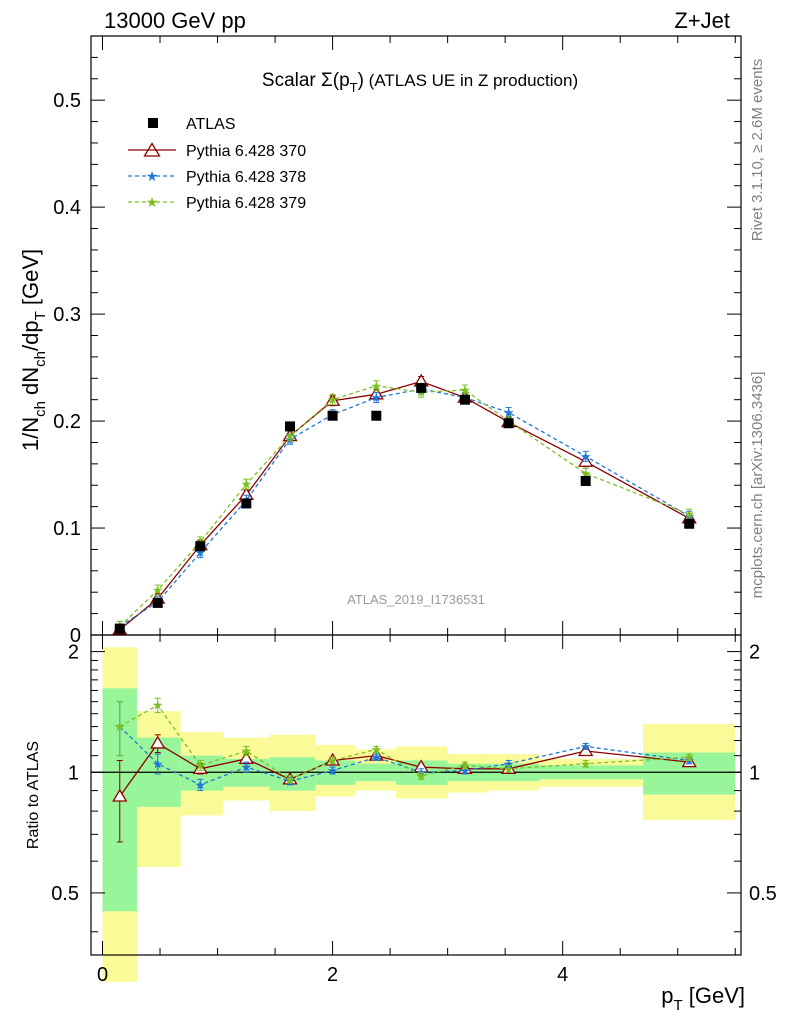 The height and width of the screenshot is (1024, 786). What do you see at coordinates (67, 422) in the screenshot?
I see `main-y-tick-label: 0.2` at bounding box center [67, 422].